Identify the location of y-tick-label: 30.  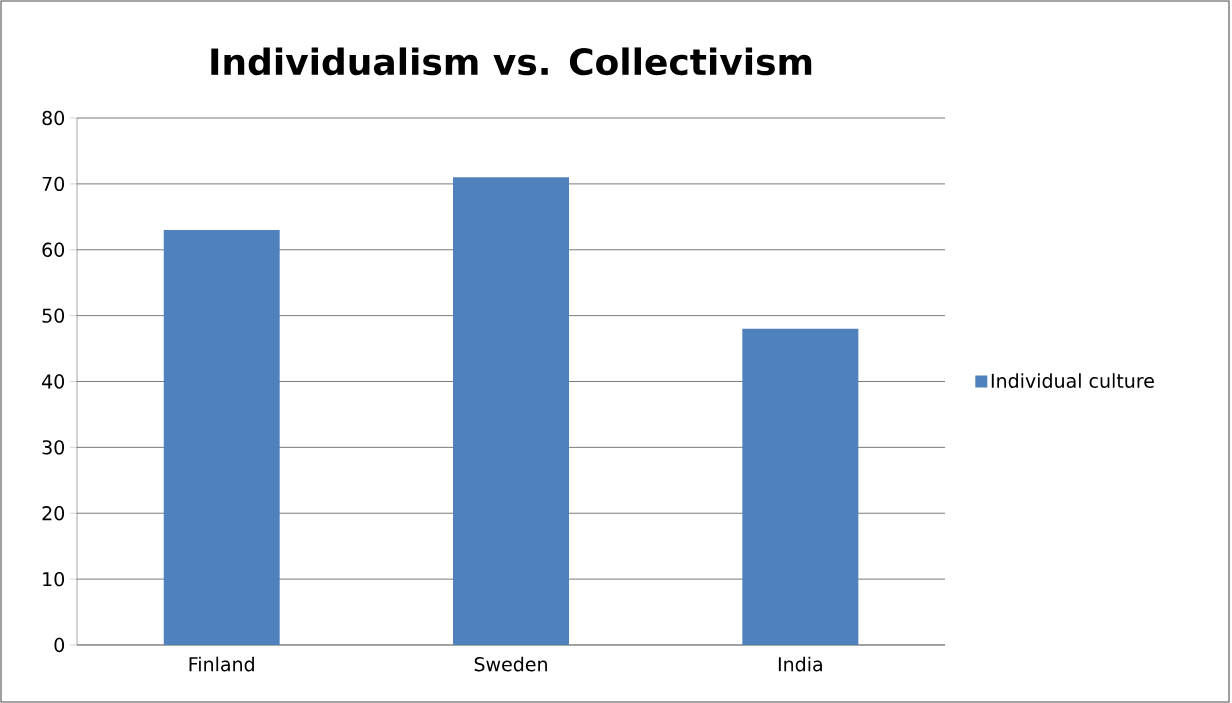
(53, 447).